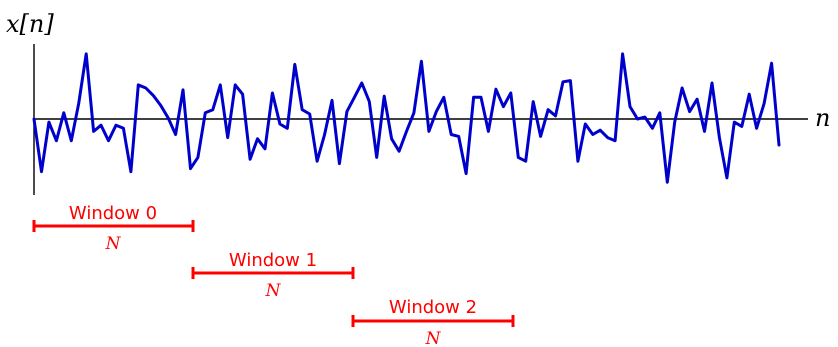 This screenshot has width=838, height=347. I want to click on y-axis-label: x[n], so click(30, 24).